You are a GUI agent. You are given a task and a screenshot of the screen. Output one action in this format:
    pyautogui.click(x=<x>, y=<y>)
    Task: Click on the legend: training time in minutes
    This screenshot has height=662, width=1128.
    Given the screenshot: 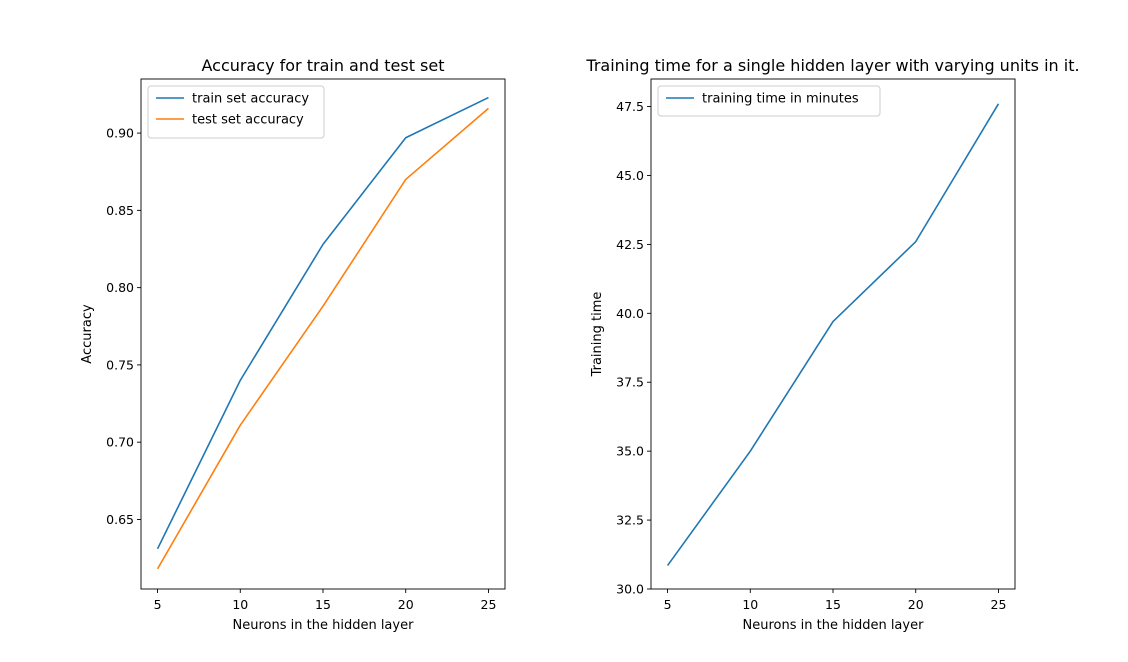 What is the action you would take?
    pyautogui.click(x=769, y=101)
    